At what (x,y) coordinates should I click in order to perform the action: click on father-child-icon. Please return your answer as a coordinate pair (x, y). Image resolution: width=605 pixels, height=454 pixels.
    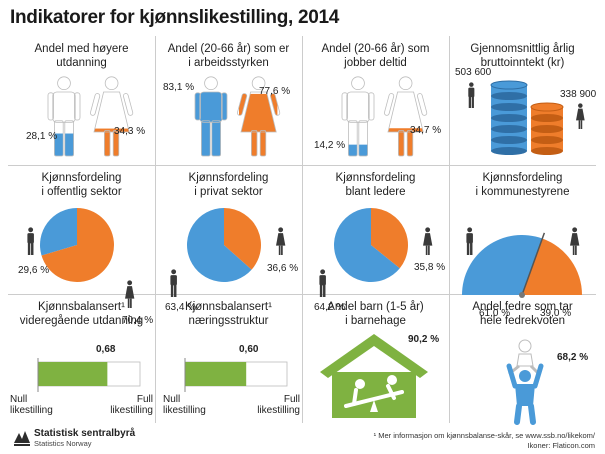
    Looking at the image, I should click on (525, 382).